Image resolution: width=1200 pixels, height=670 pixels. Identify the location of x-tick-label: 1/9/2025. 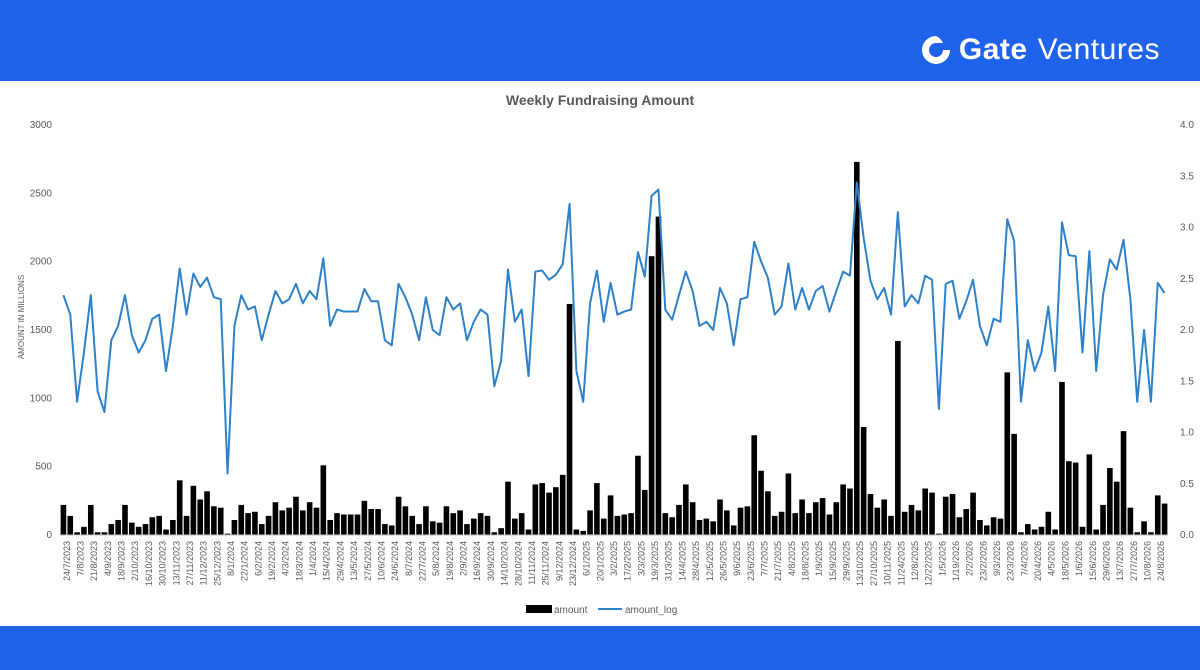
(819, 558).